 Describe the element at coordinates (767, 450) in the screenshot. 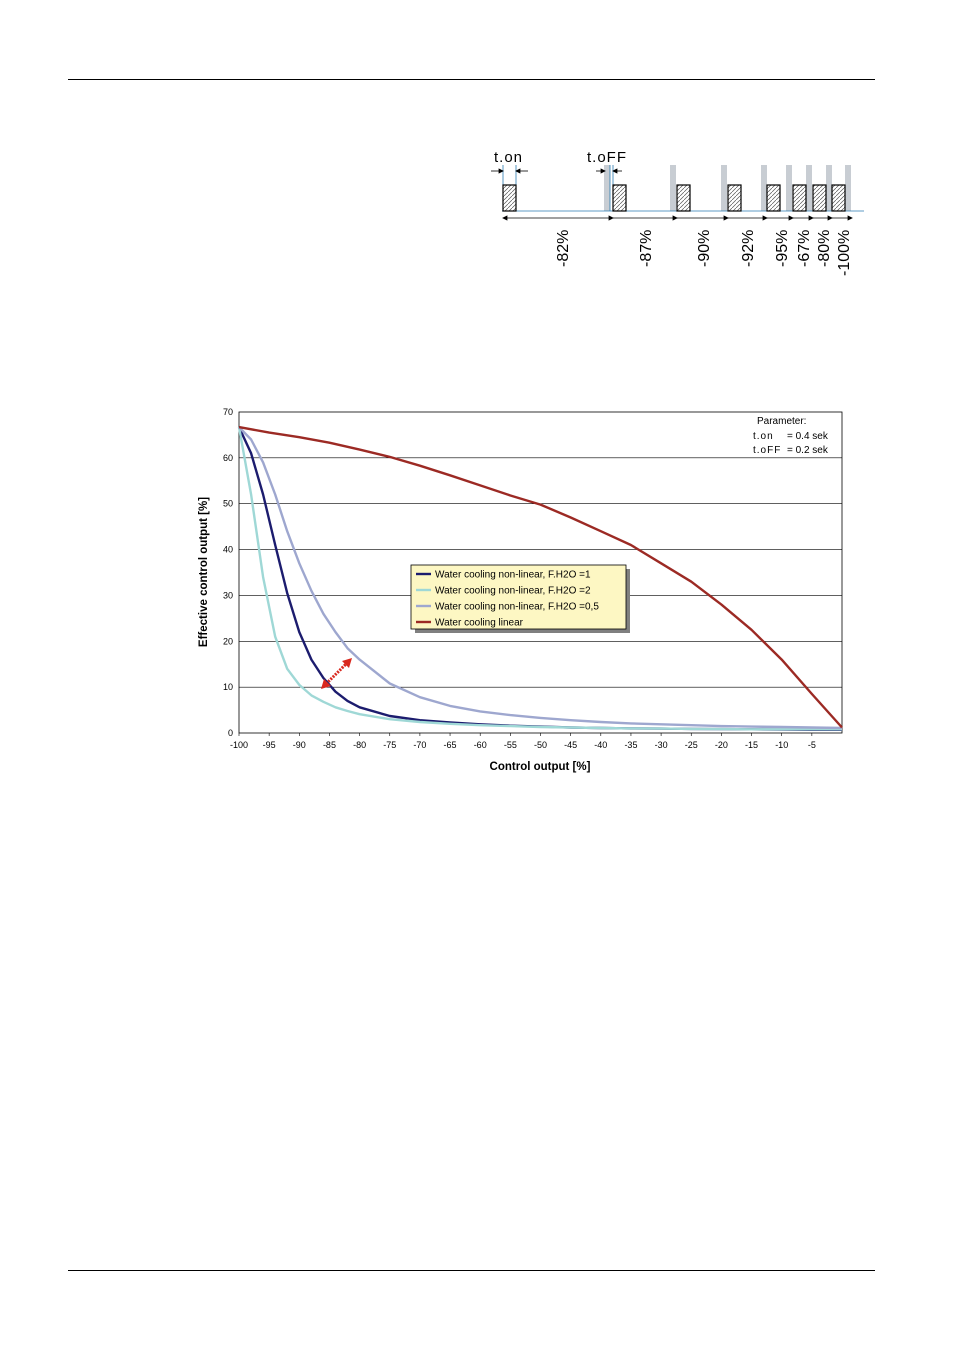

I see `param-t-off-name: t.oFF` at that location.